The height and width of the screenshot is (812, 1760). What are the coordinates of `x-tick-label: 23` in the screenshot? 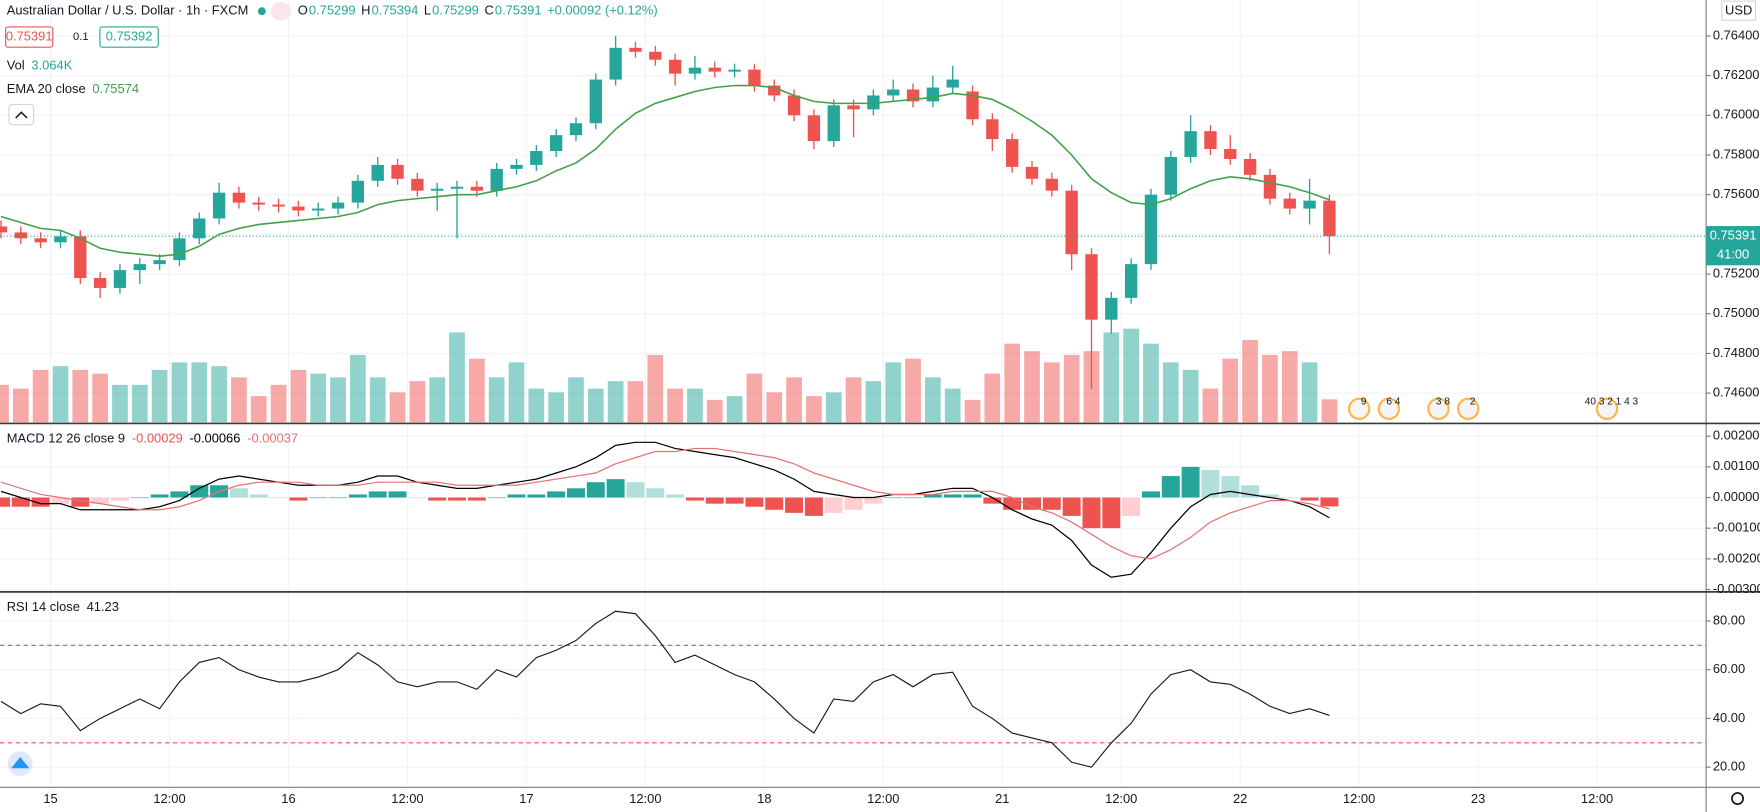 It's located at (1478, 798).